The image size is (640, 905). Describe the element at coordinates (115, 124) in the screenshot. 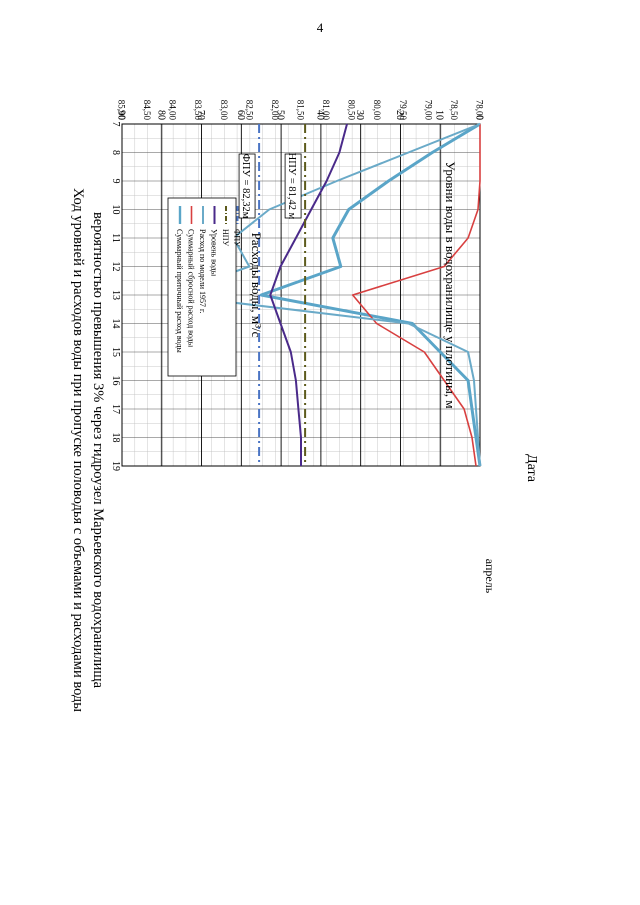

I see `x-tick-label: 7` at that location.